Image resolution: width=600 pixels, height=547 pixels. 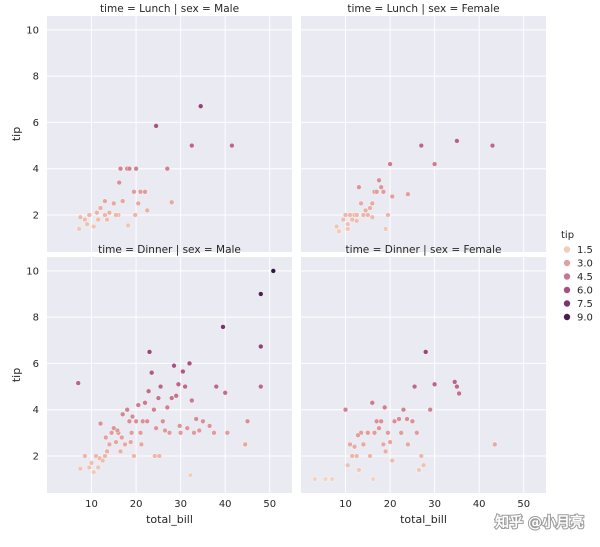 I want to click on legend-entry-label: 3.0, so click(x=585, y=264).